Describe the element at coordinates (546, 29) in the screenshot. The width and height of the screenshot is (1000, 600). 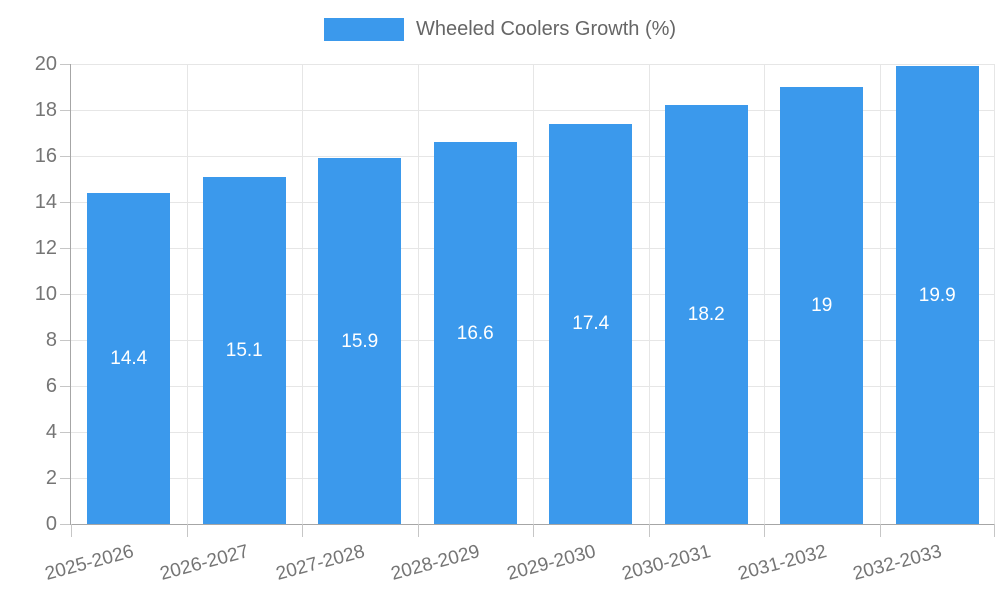
I see `legend-label: Wheeled Coolers Growth (%)` at that location.